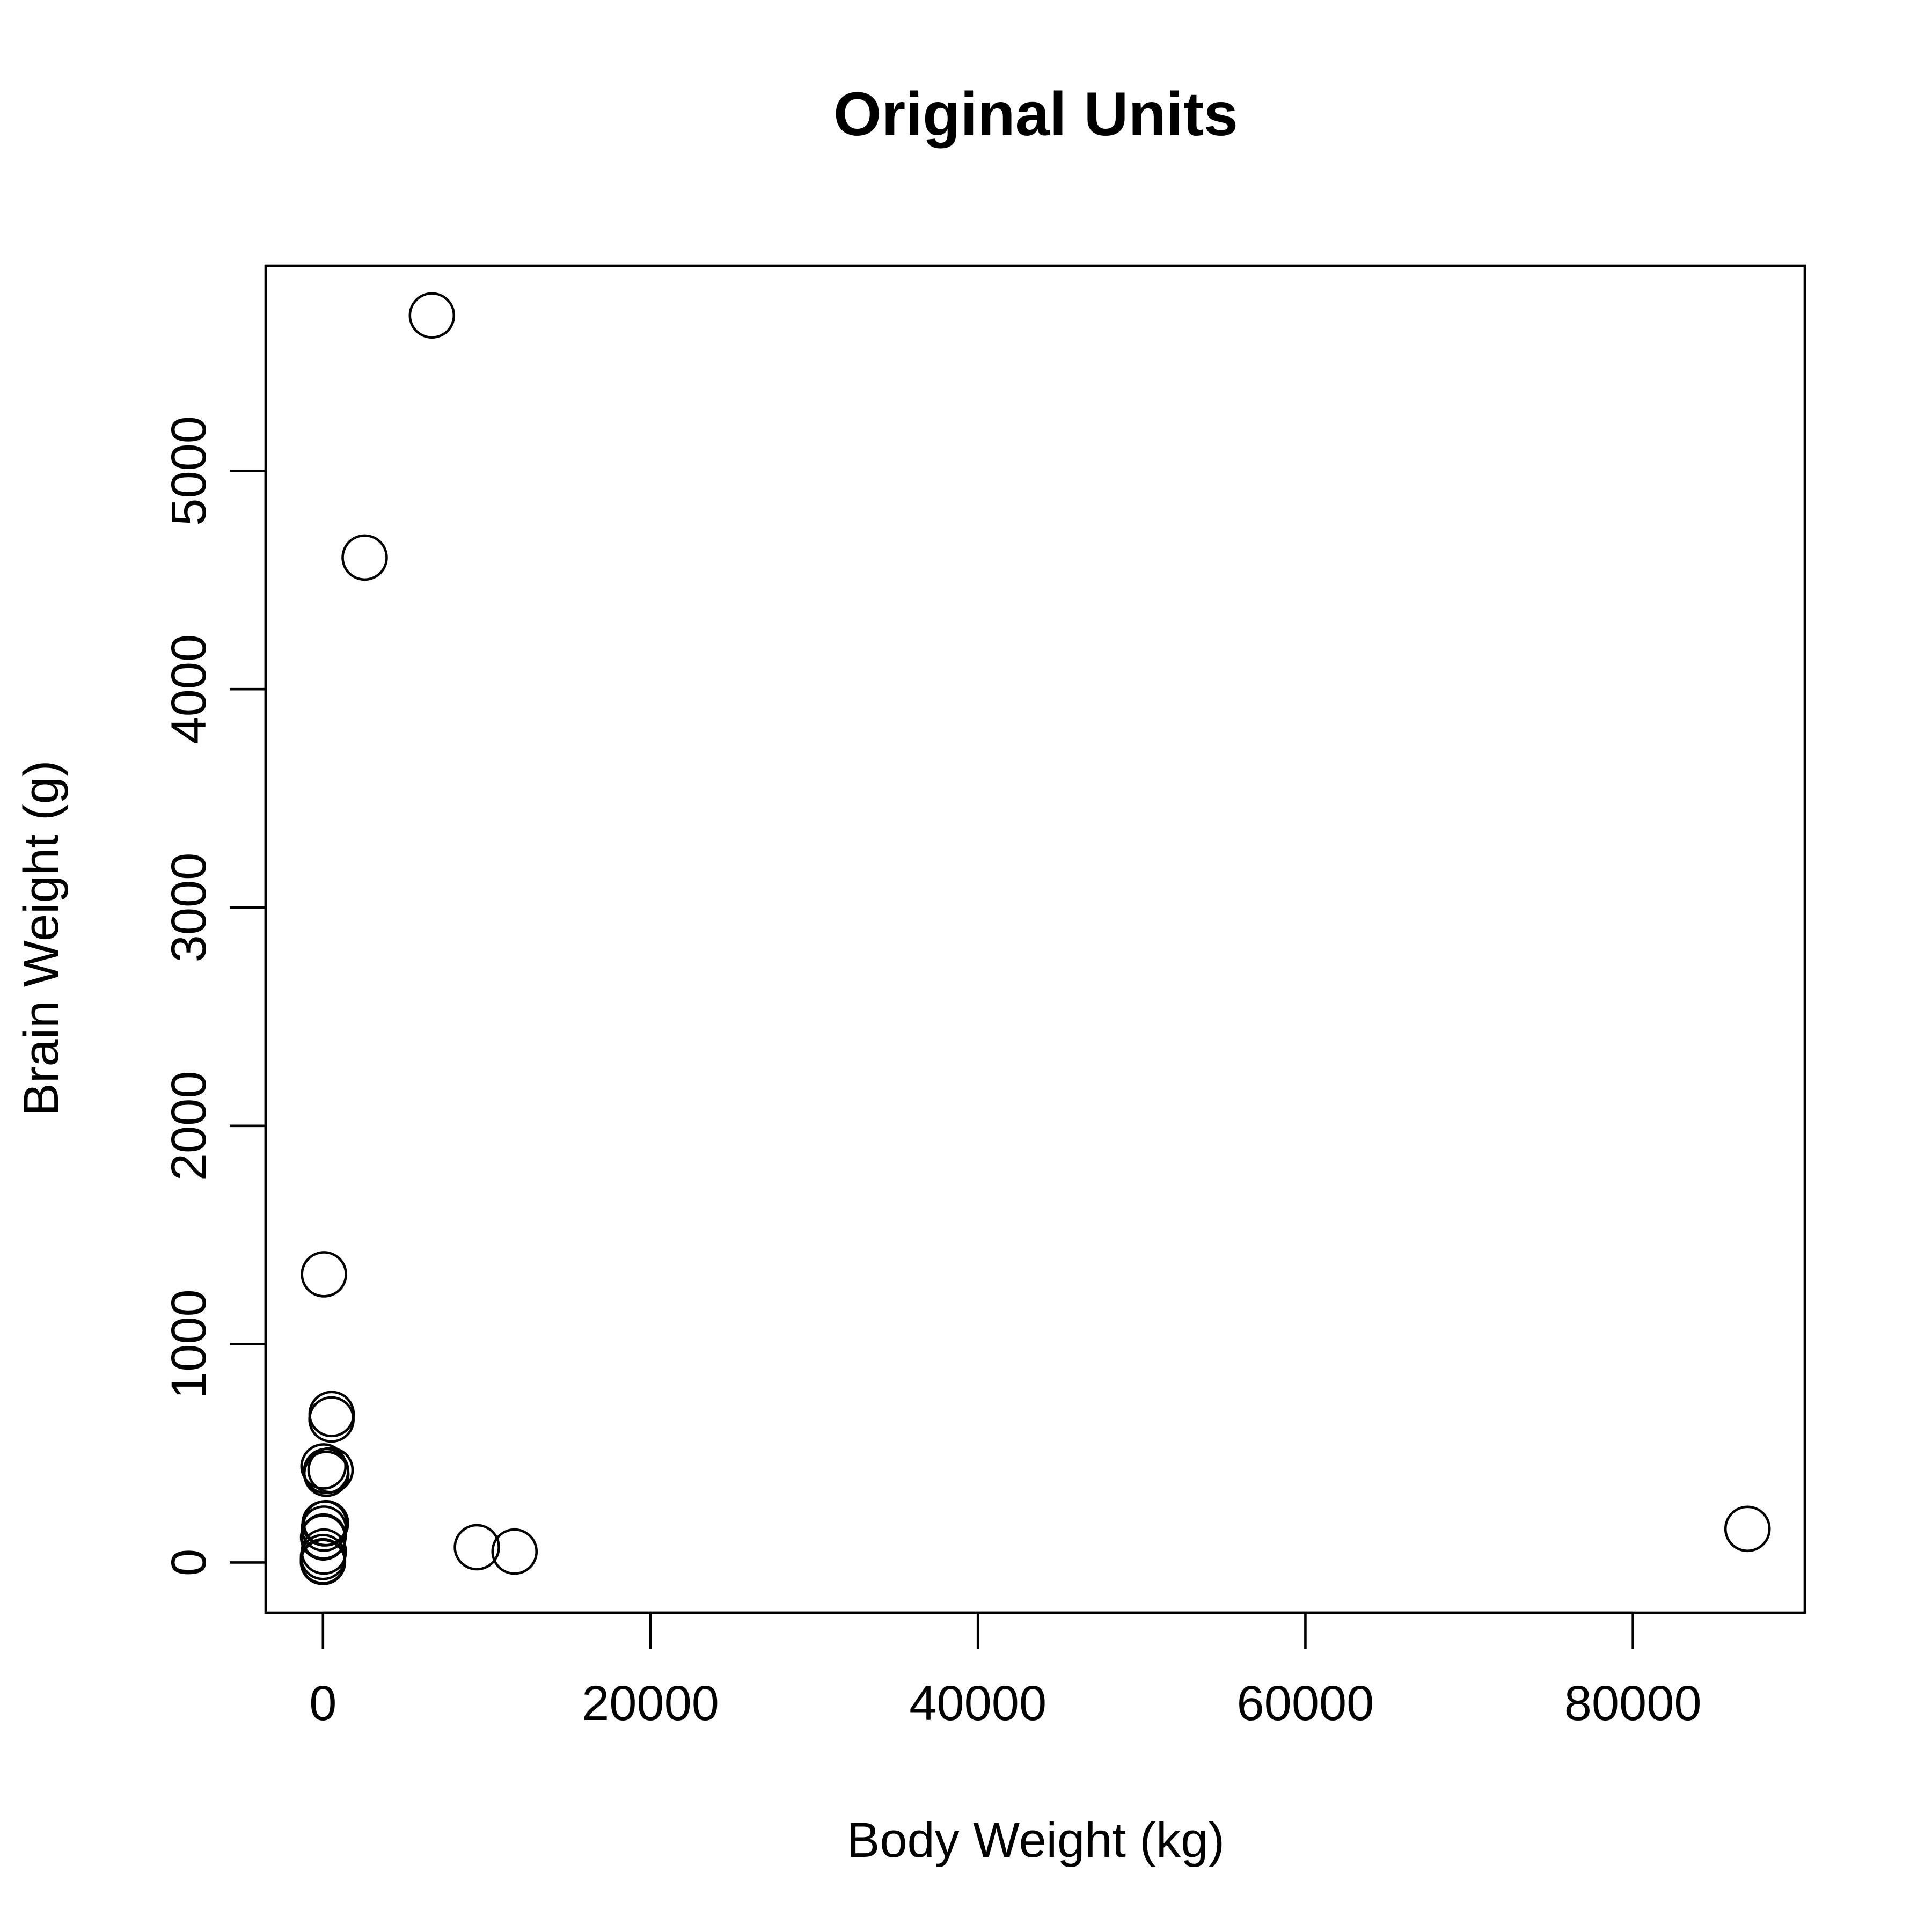 The width and height of the screenshot is (1932, 1932). Describe the element at coordinates (189, 471) in the screenshot. I see `y-tick-label: 5000` at that location.